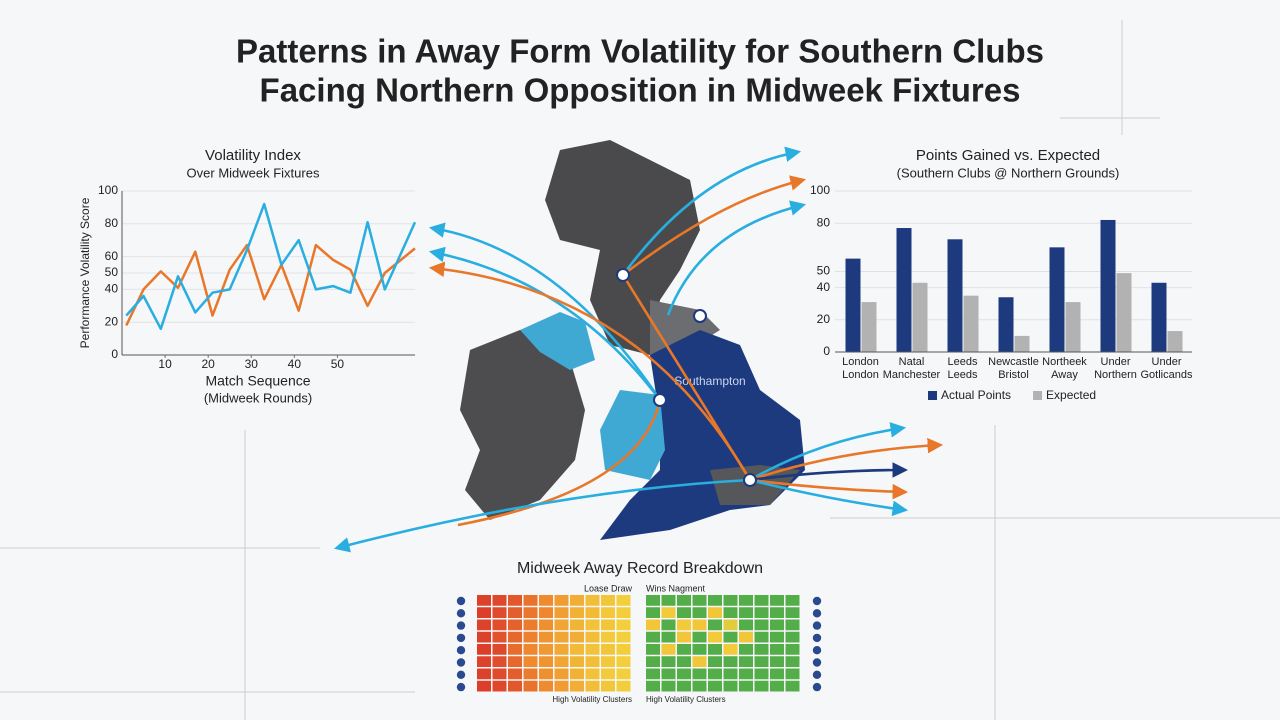 The image size is (1280, 720). I want to click on chart-subtitle: (Southern Clubs @ Northern Grounds), so click(1008, 172).